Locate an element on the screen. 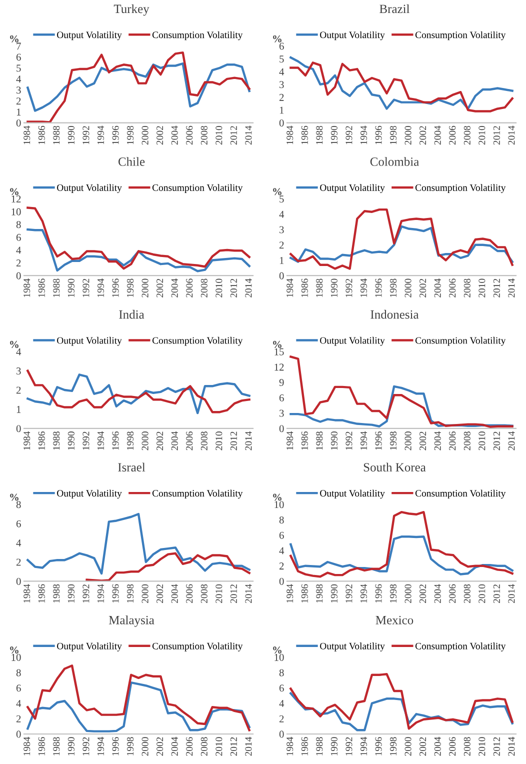 The image size is (526, 764). chart-title: Indonesia is located at coordinates (394, 314).